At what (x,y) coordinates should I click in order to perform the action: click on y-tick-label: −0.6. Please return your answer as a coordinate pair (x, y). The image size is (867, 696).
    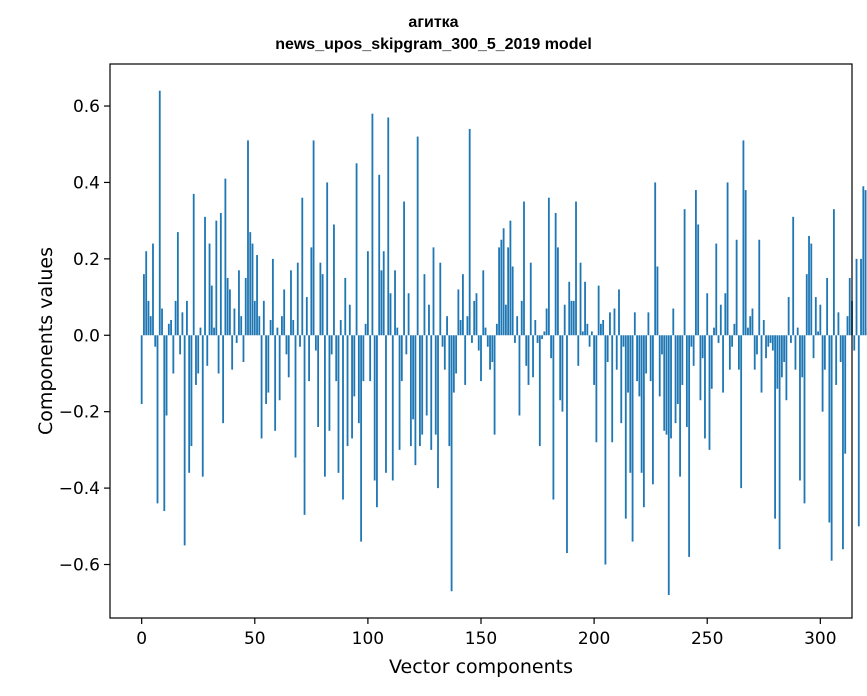
    Looking at the image, I should click on (79, 566).